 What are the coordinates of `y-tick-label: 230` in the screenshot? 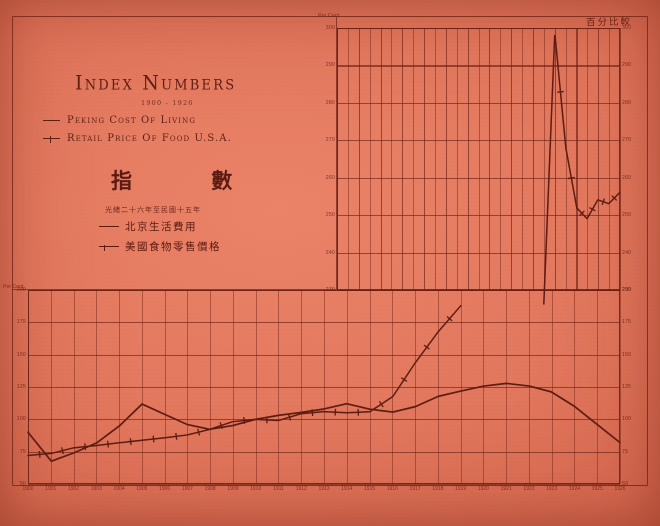 It's located at (627, 290).